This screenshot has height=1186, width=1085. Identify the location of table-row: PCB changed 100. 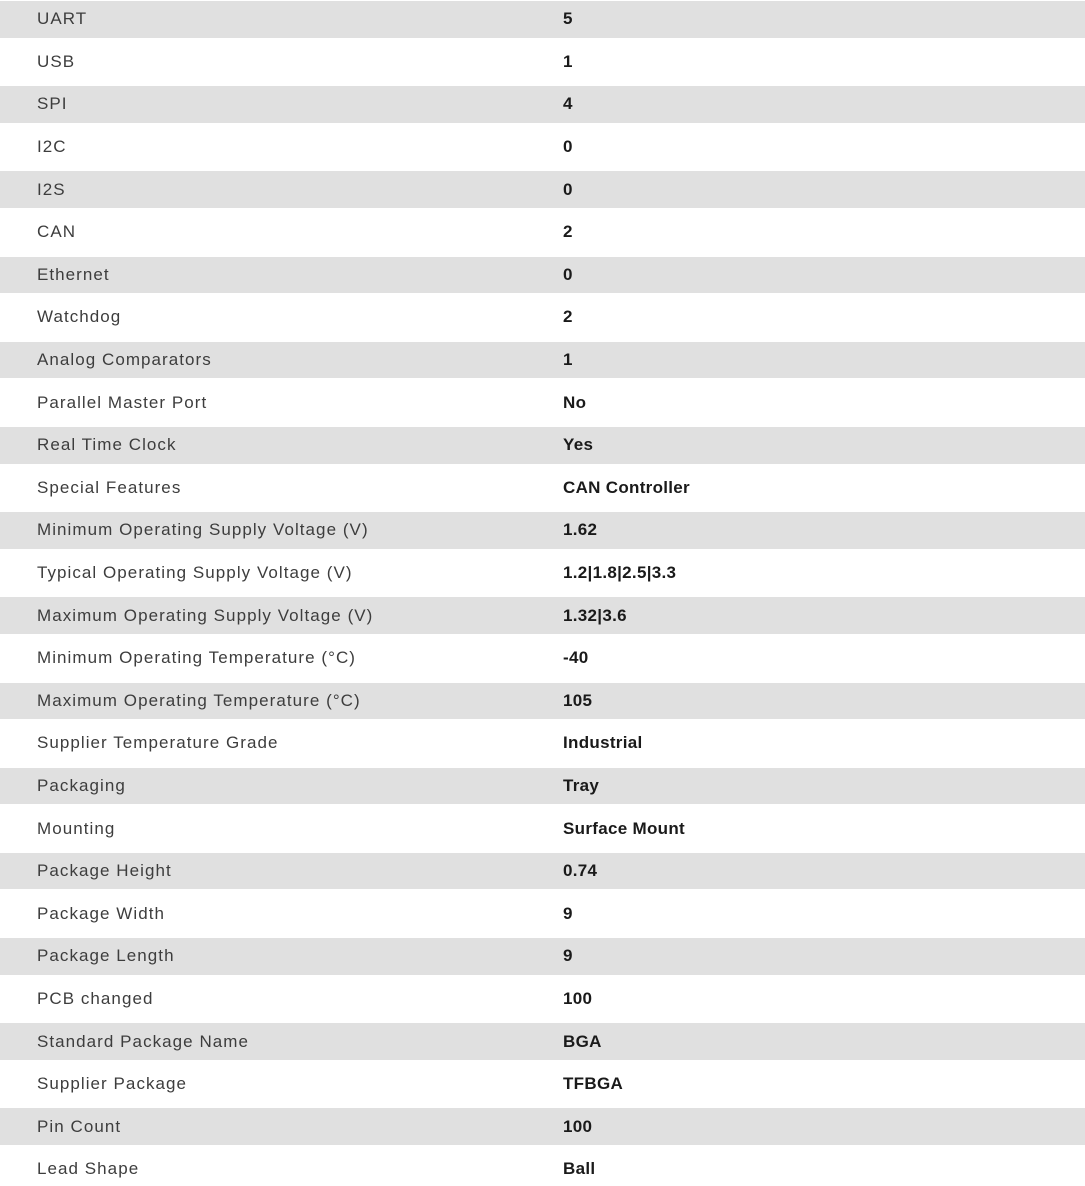
(542, 999).